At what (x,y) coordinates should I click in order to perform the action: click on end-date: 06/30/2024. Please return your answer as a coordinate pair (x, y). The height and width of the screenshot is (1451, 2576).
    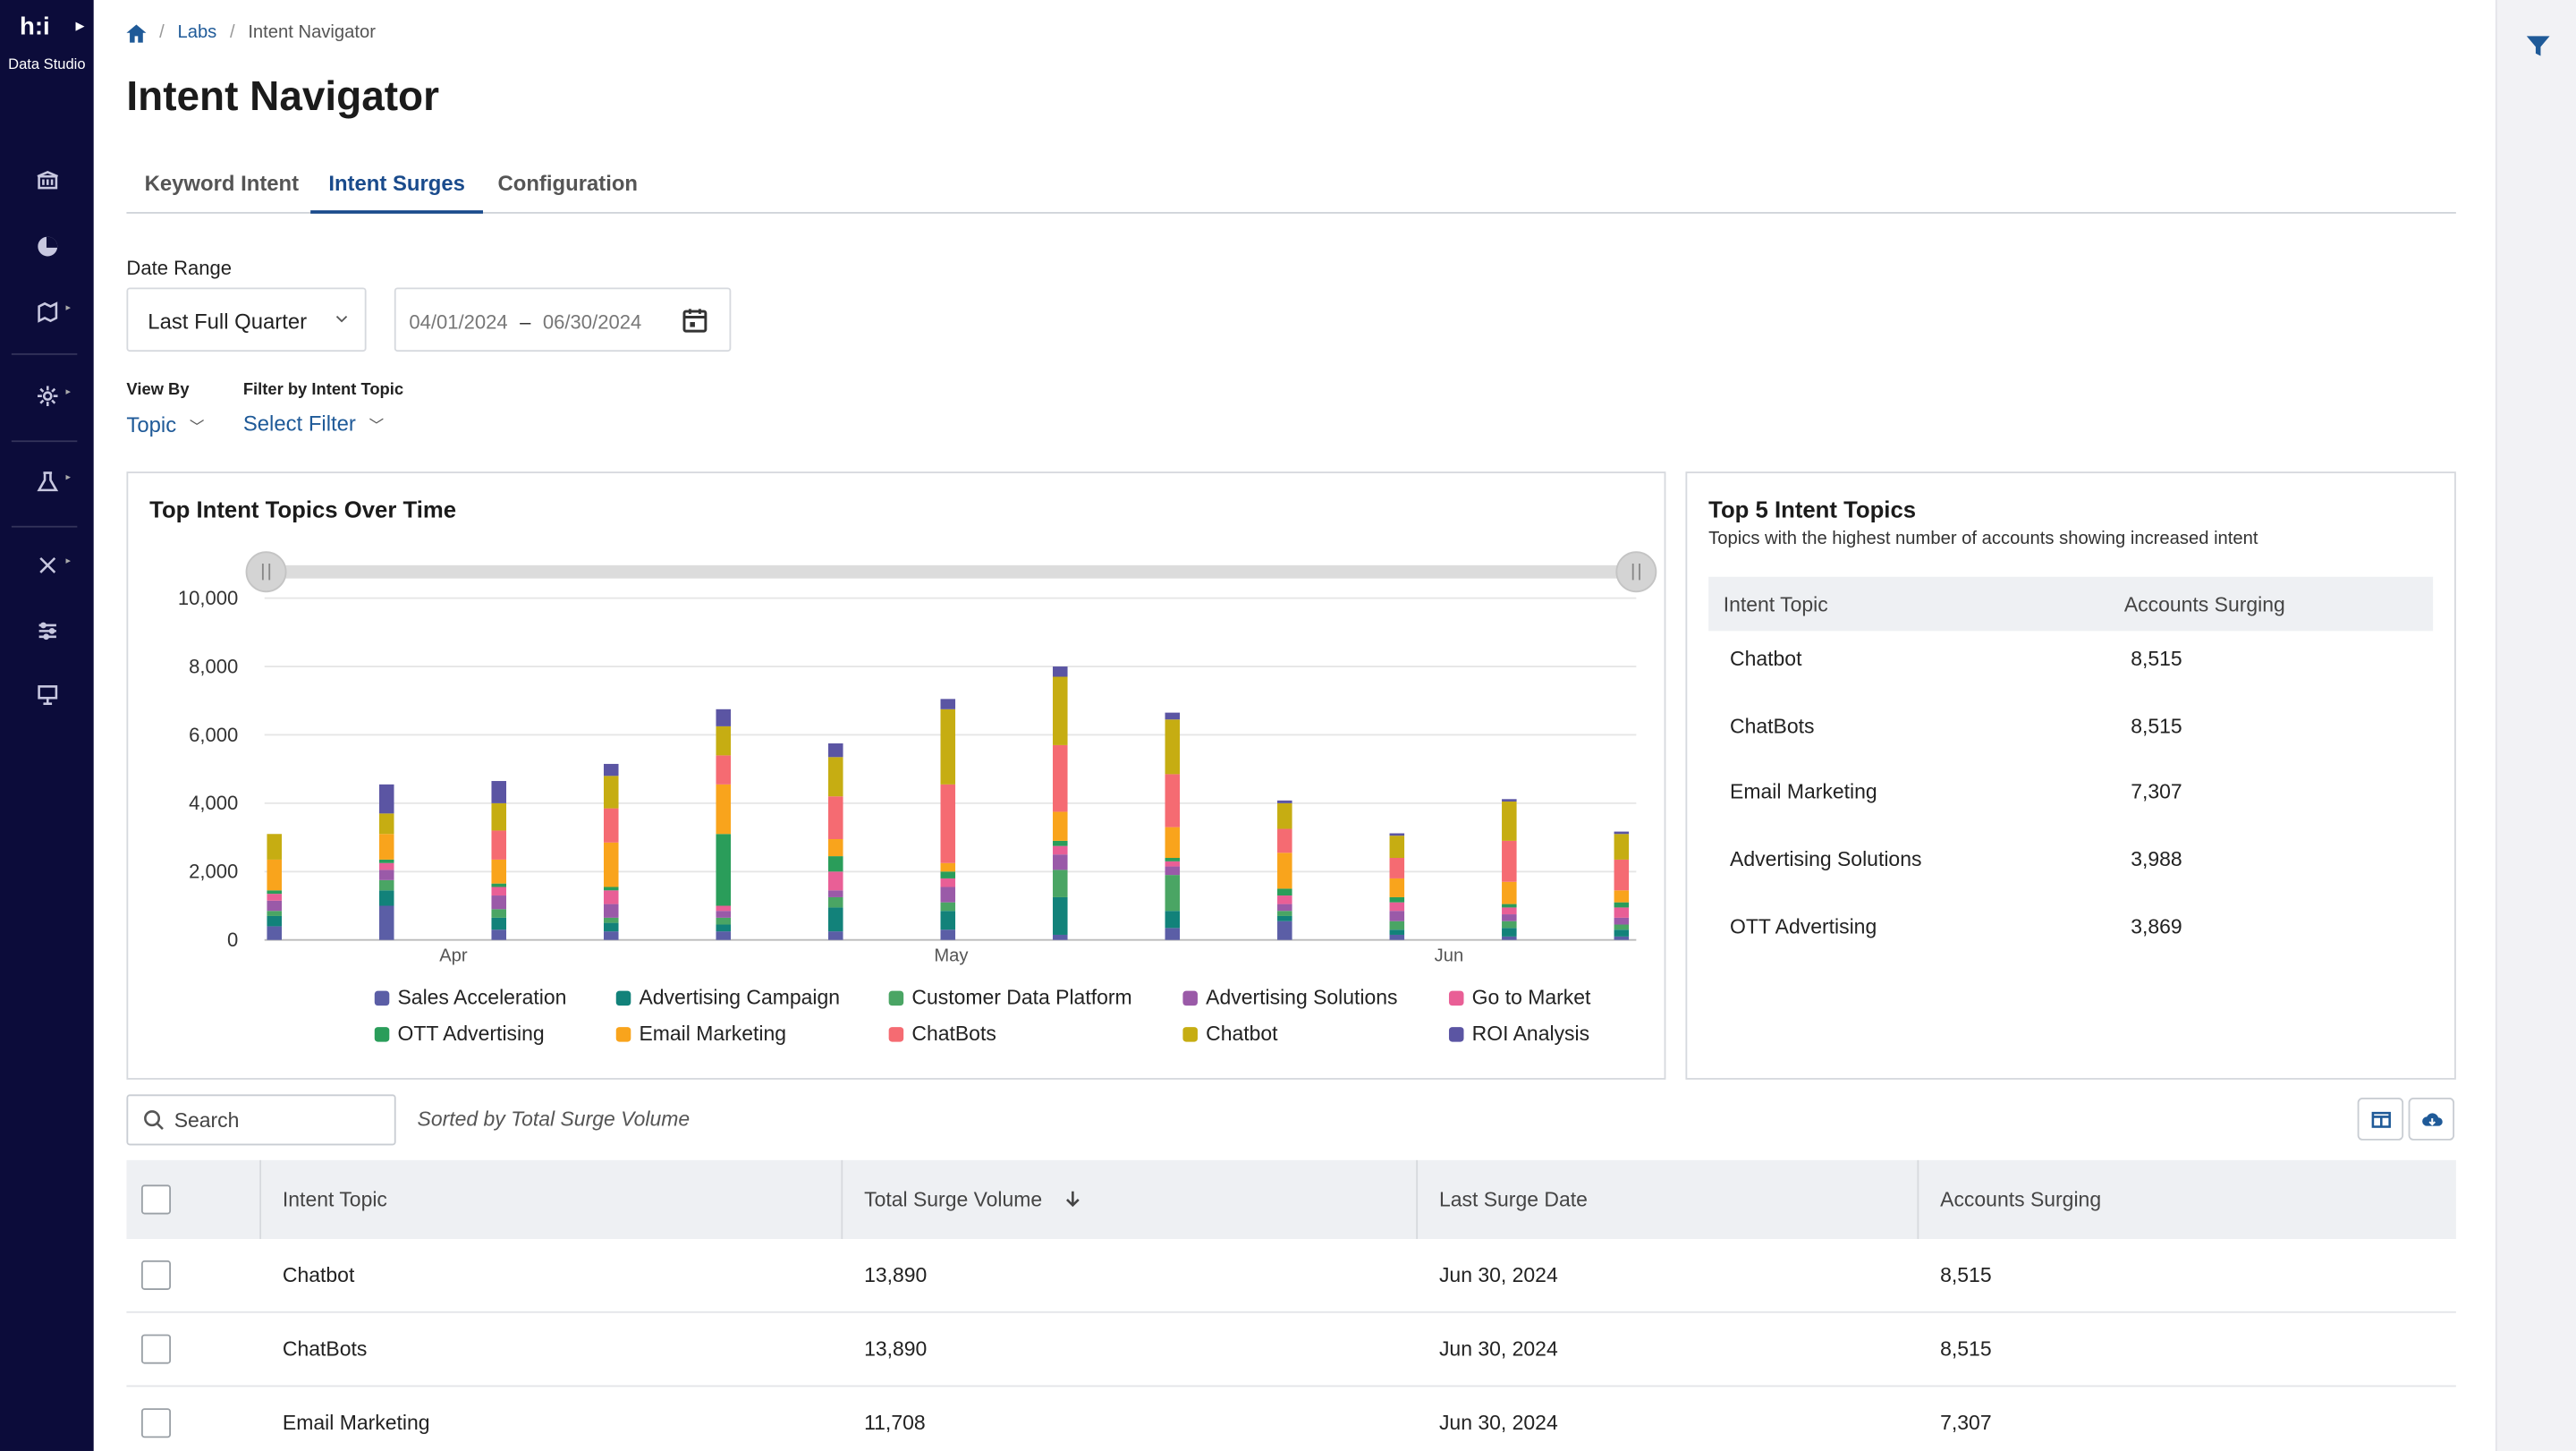
    Looking at the image, I should click on (592, 322).